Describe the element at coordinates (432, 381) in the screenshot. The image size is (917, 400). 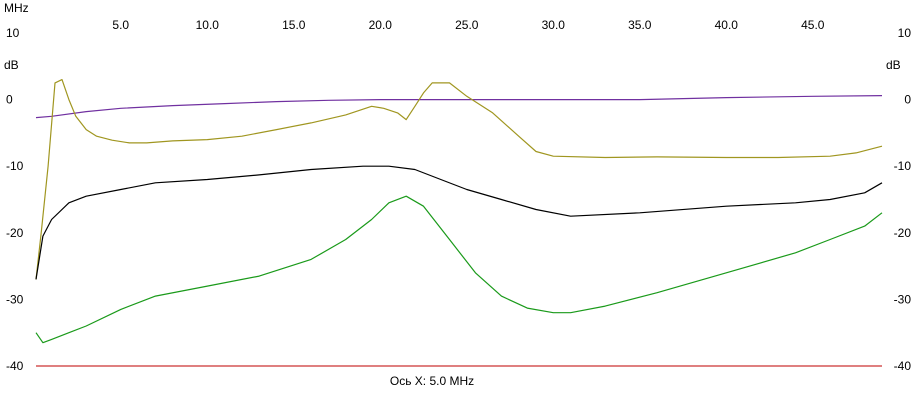
I see `x-axis-caption: Ось X: 5.0 MHz` at that location.